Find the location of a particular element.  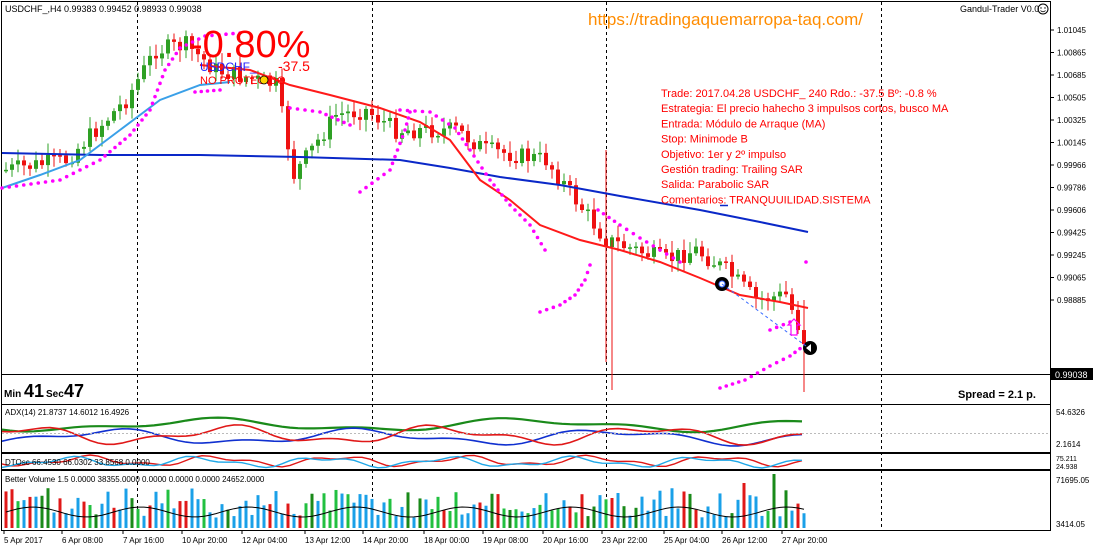

dtosc-label: DTOsc 66.4530 66.0302 33.8568 0.0000 is located at coordinates (77, 462).